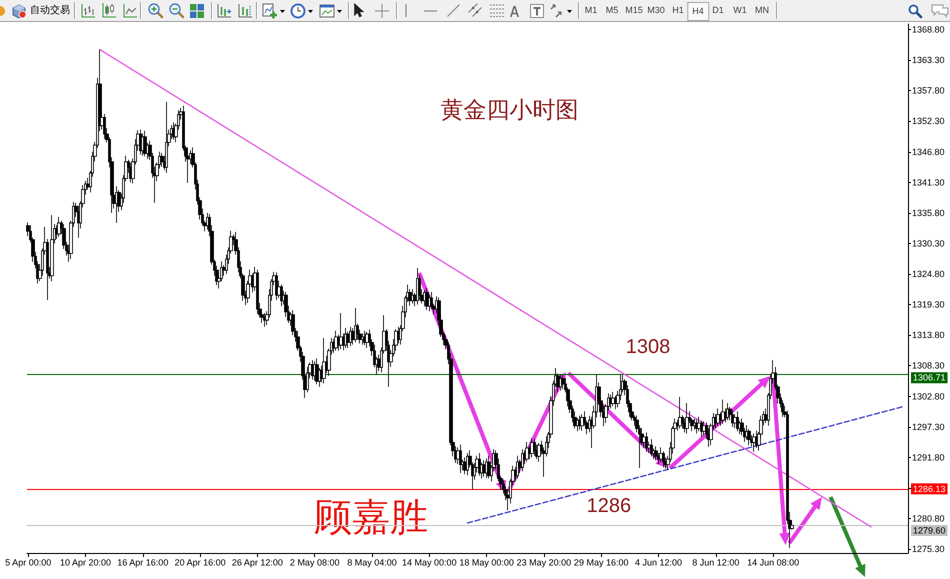  I want to click on y-tick-label: 1368.80, so click(928, 29).